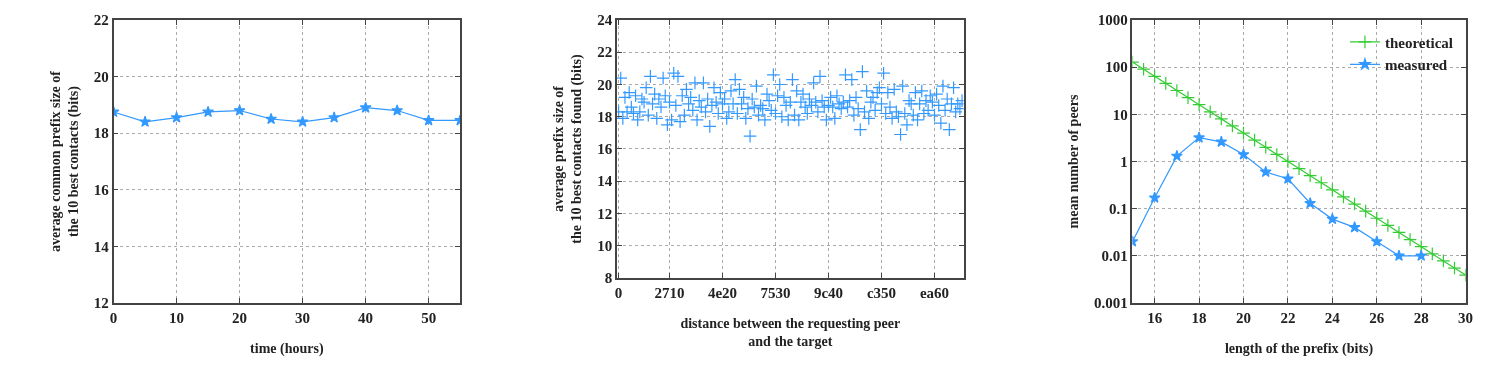 The height and width of the screenshot is (384, 1494). What do you see at coordinates (1416, 65) in the screenshot?
I see `legend-label: measured` at bounding box center [1416, 65].